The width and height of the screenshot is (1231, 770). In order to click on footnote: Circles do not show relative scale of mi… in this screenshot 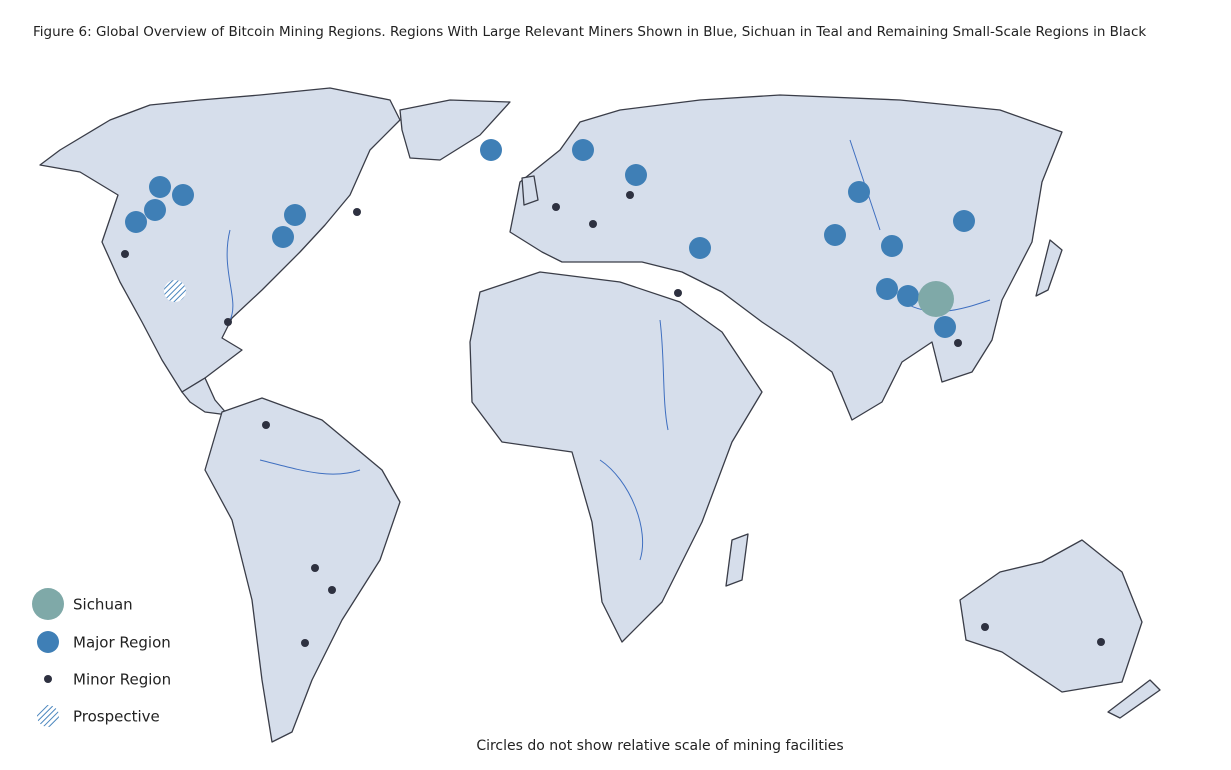, I will do `click(659, 746)`.